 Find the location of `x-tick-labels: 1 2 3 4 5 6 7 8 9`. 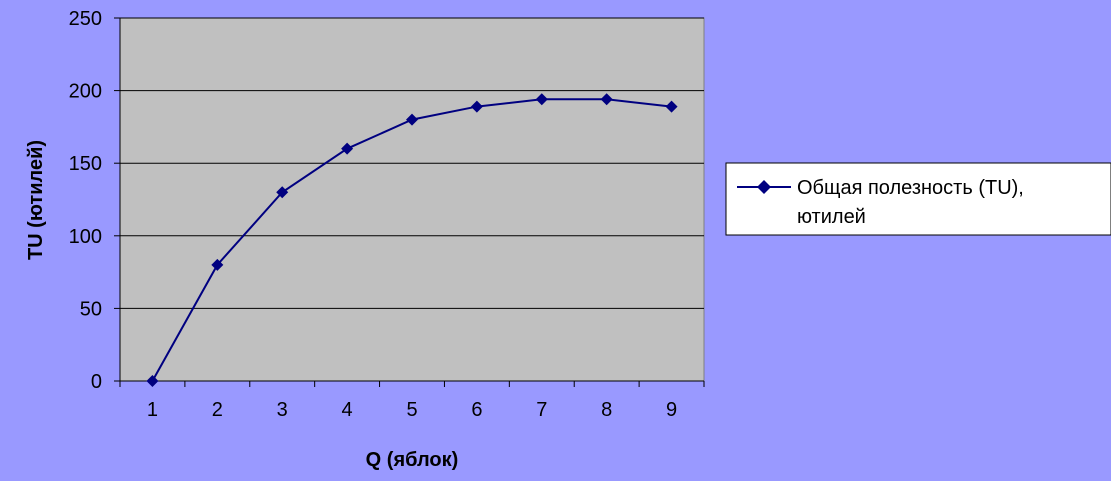

x-tick-labels: 1 2 3 4 5 6 7 8 9 is located at coordinates (412, 410).